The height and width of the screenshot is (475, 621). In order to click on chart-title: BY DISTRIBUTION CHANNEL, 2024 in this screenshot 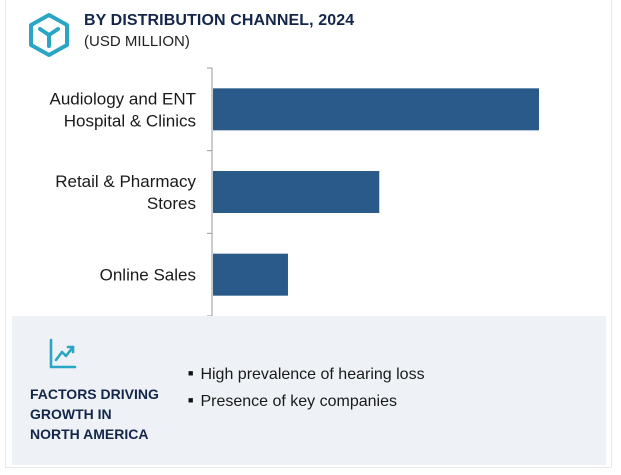, I will do `click(219, 20)`.